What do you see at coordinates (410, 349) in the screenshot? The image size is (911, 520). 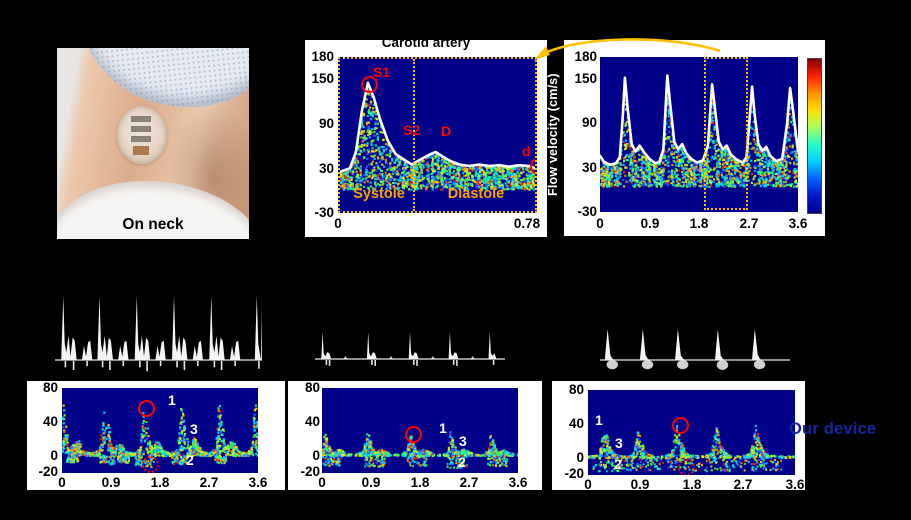 I see `doppler-waveform-mid` at bounding box center [410, 349].